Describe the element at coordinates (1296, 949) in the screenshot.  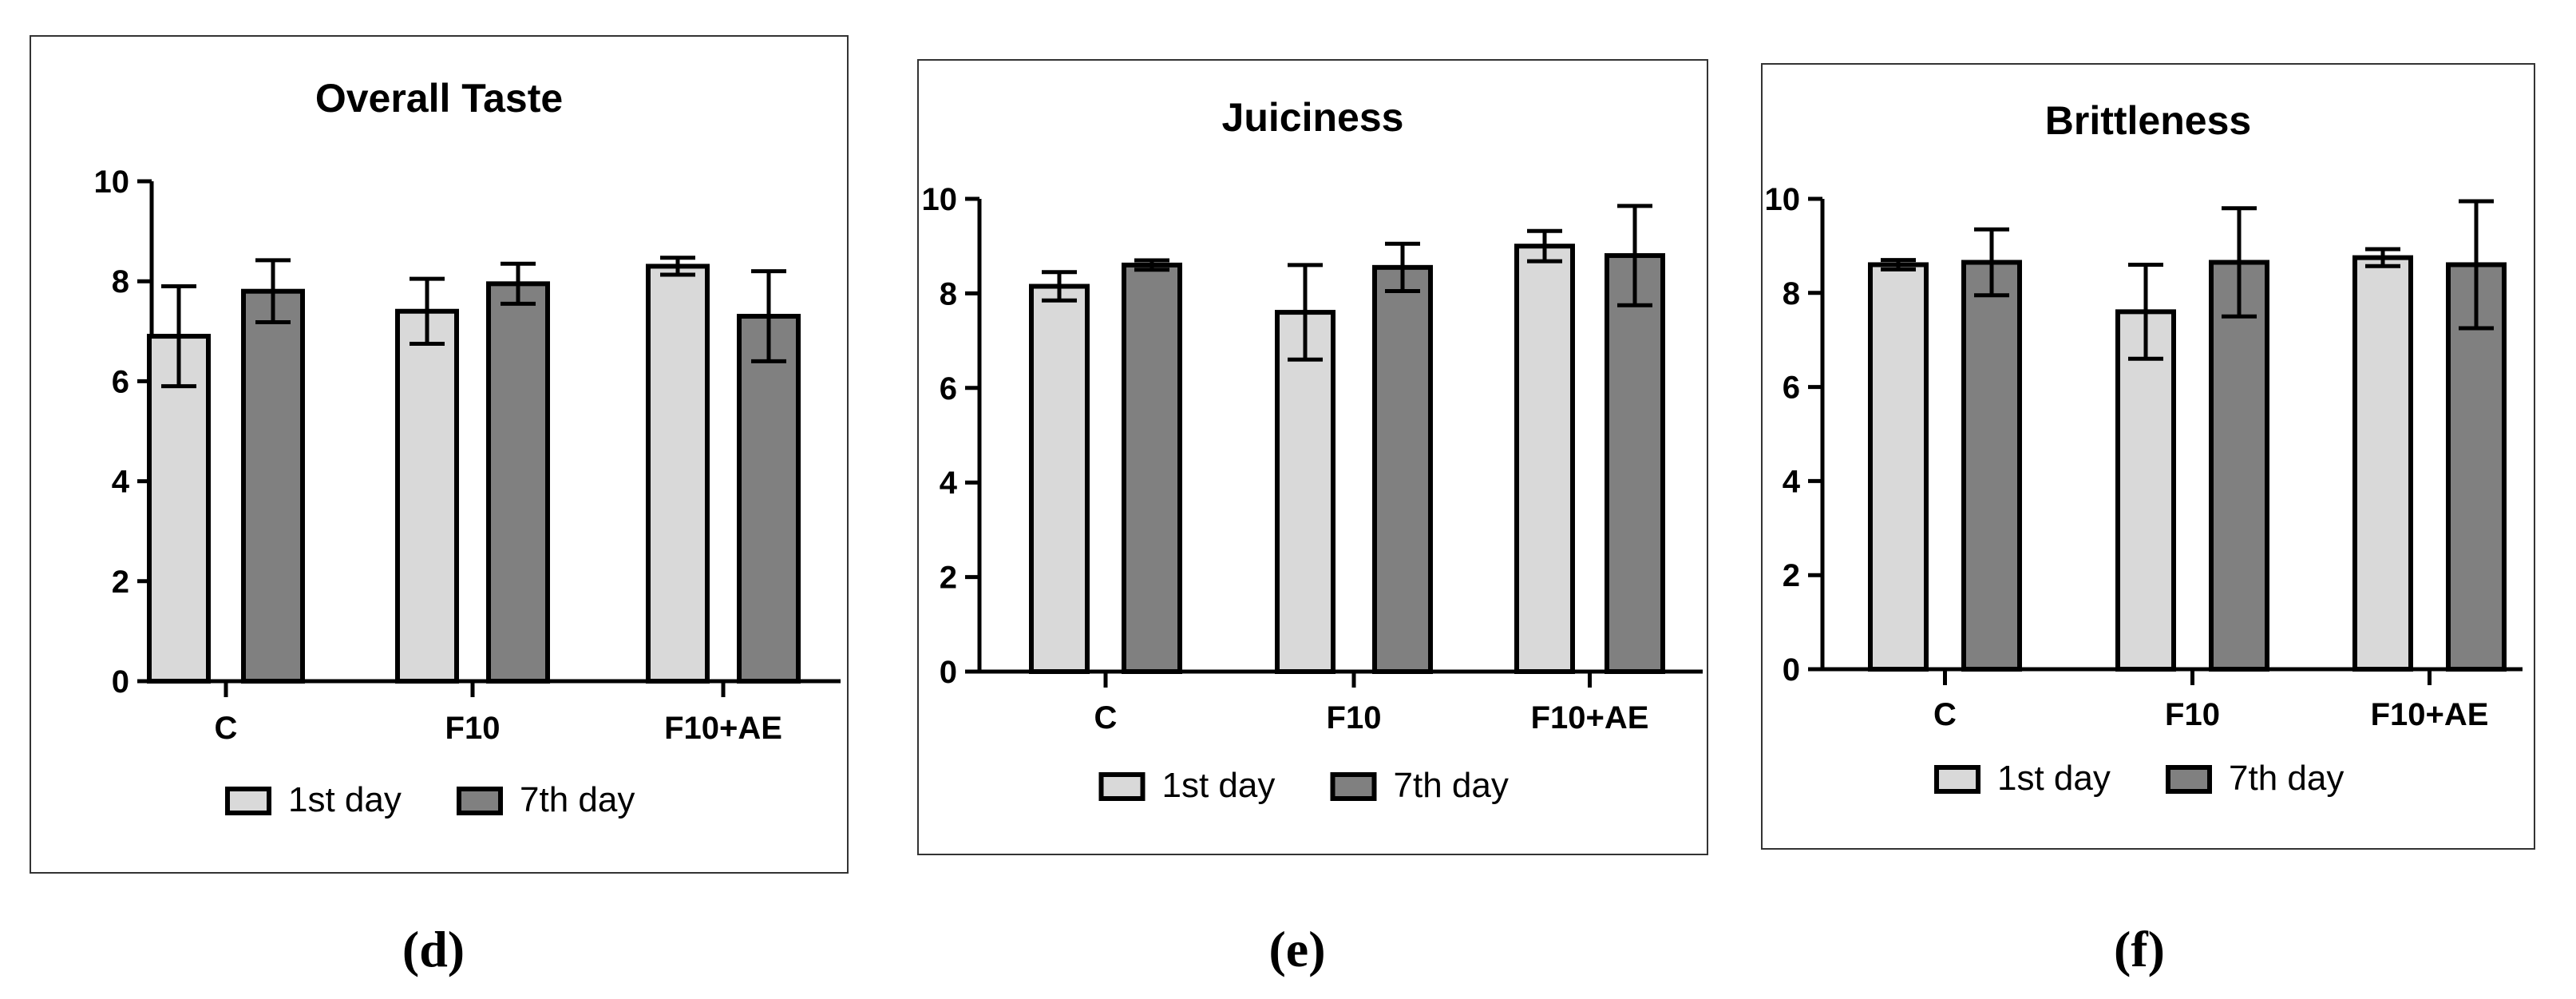
I see `panel-label: (e)` at that location.